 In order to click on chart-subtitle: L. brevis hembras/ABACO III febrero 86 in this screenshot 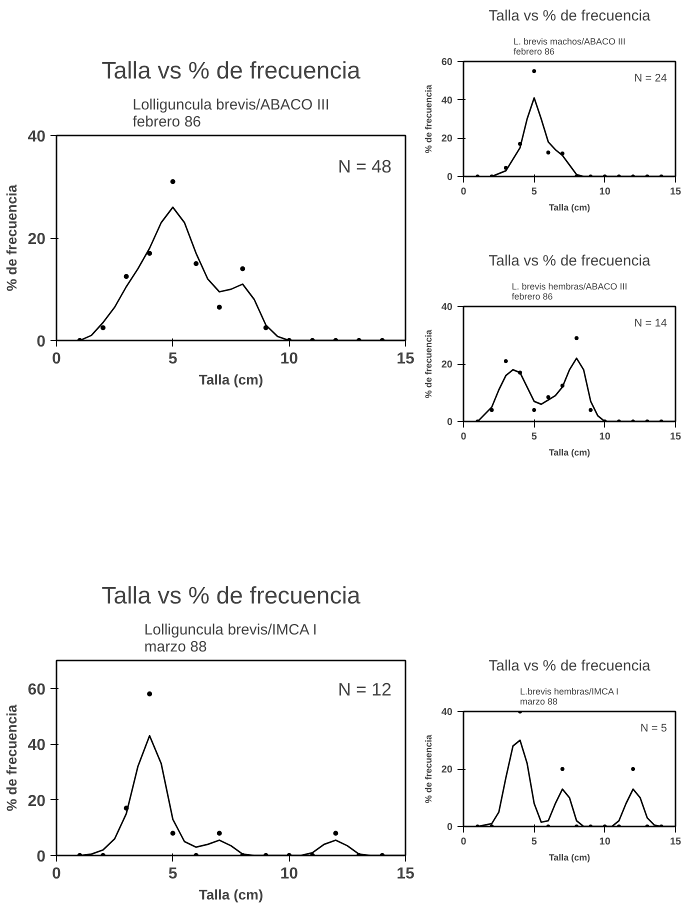, I will do `click(570, 292)`.